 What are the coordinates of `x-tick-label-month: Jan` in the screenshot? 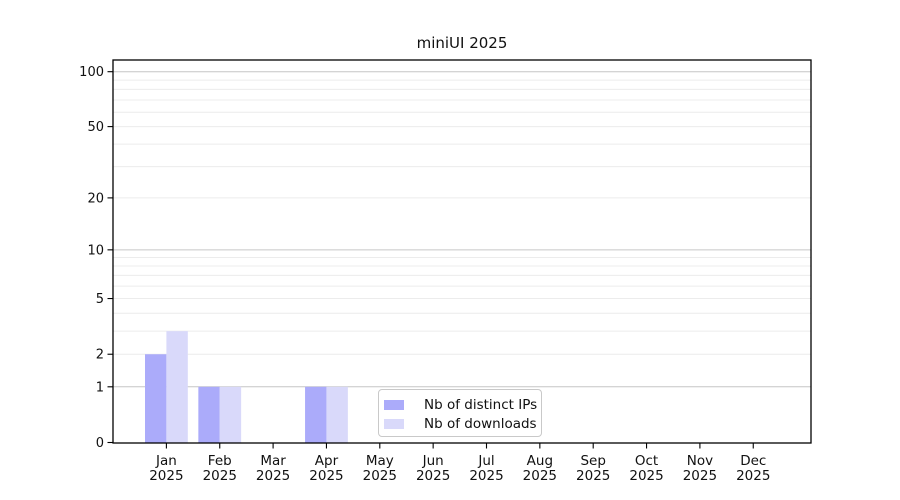 It's located at (166, 461).